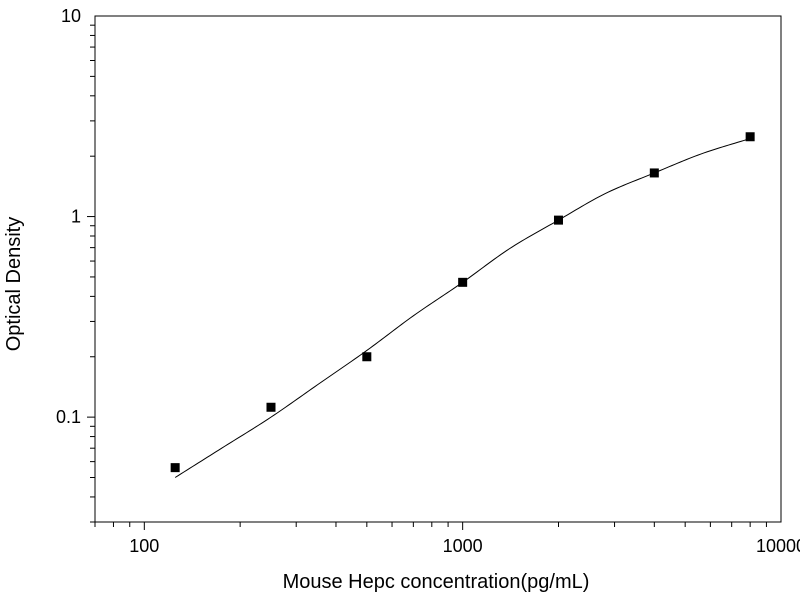 Image resolution: width=800 pixels, height=600 pixels. Describe the element at coordinates (71, 16) in the screenshot. I see `y-tick-label: 10` at that location.